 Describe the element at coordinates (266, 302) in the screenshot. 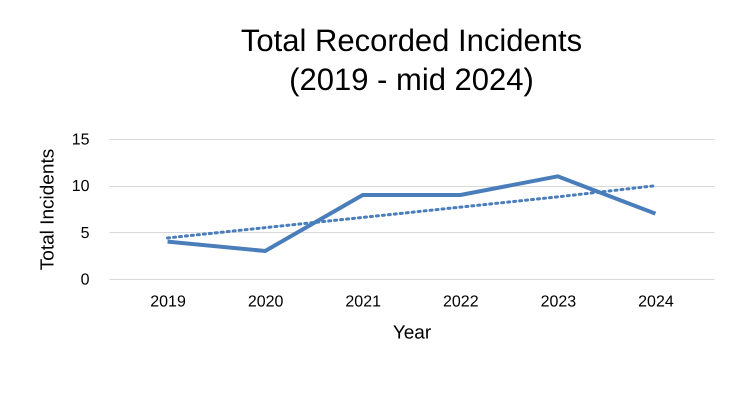

I see `x-tick-label: 2020` at that location.